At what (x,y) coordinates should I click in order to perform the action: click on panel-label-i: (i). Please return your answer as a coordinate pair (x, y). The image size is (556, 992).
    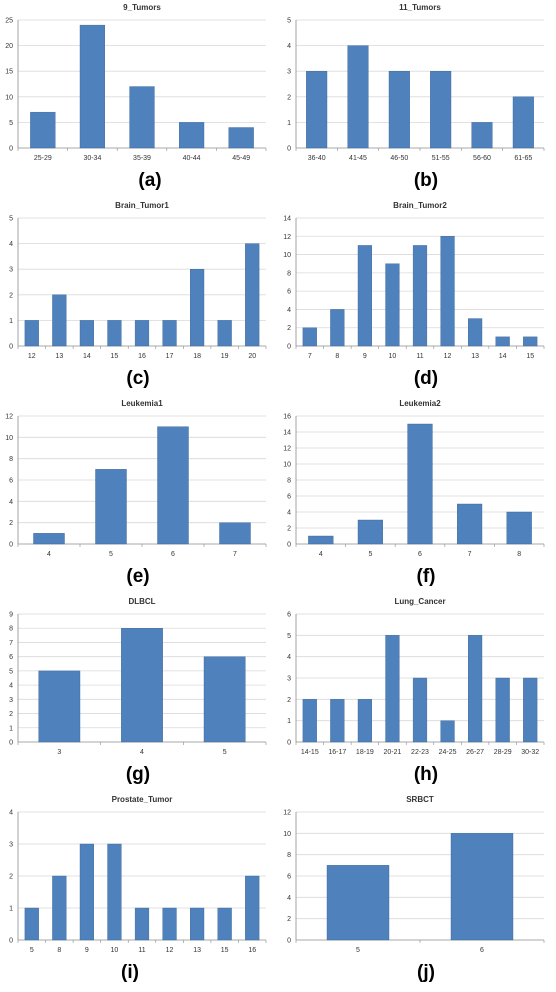
    Looking at the image, I should click on (130, 972).